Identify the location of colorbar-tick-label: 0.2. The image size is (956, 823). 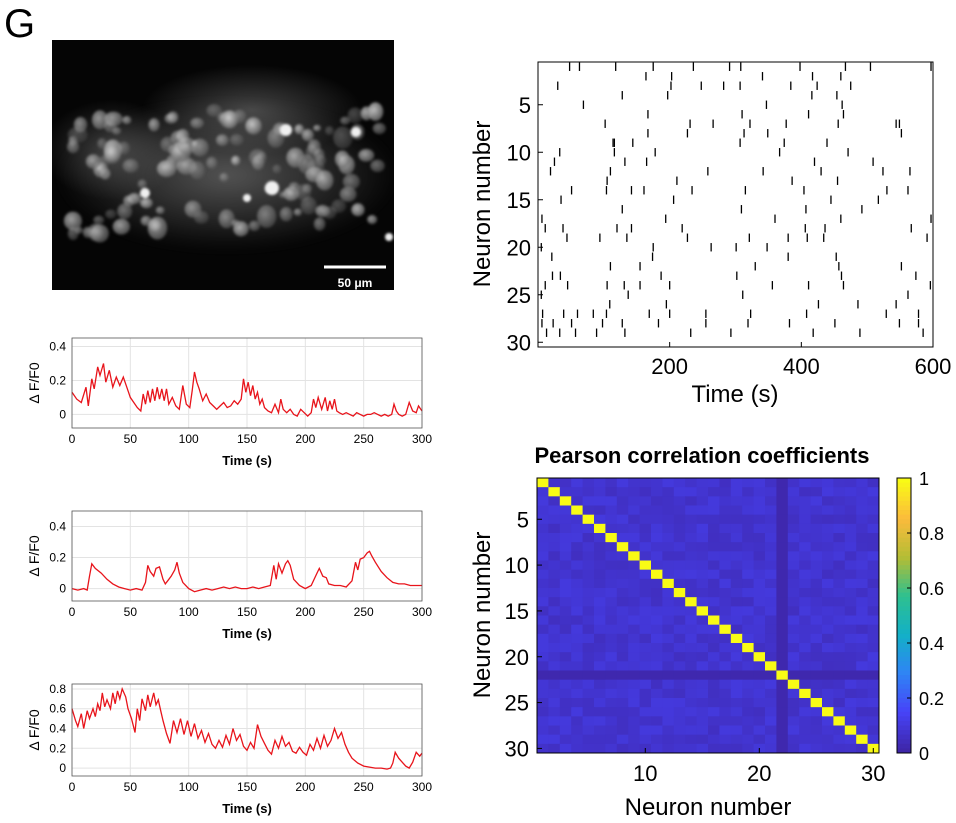
(931, 699).